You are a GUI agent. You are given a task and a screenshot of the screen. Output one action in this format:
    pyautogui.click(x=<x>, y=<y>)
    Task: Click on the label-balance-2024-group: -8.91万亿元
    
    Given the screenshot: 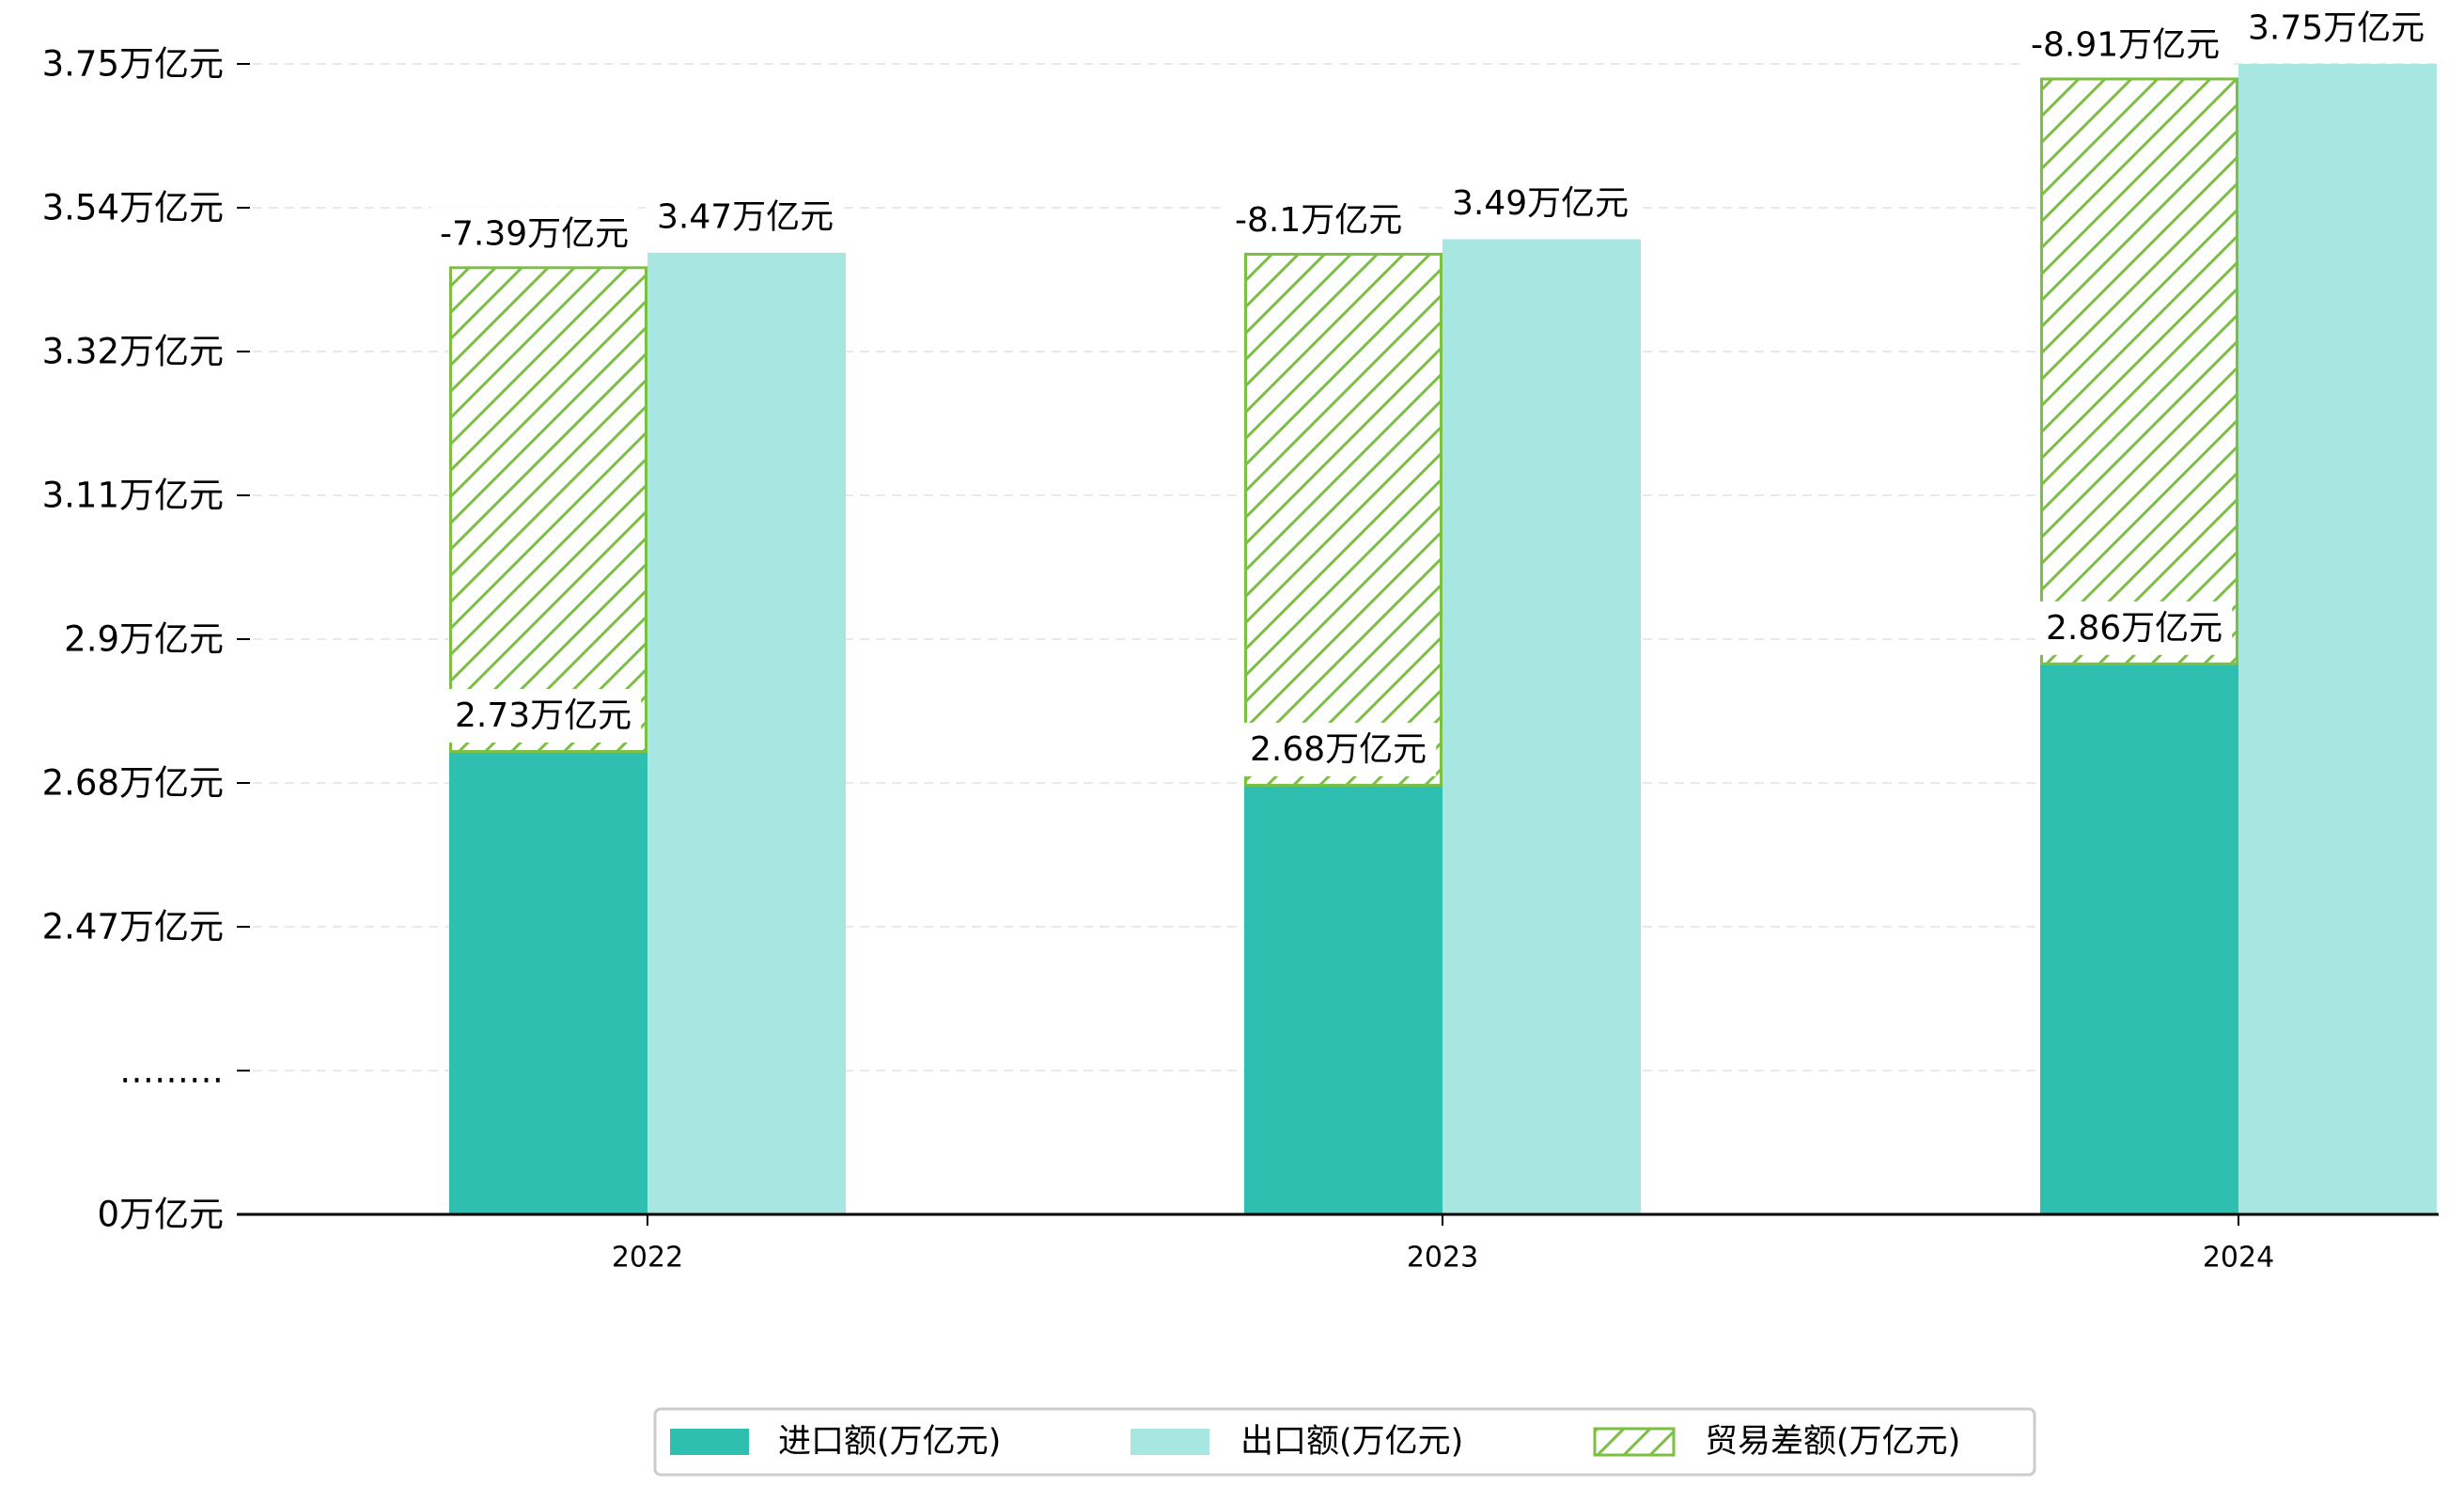 What is the action you would take?
    pyautogui.click(x=2125, y=45)
    